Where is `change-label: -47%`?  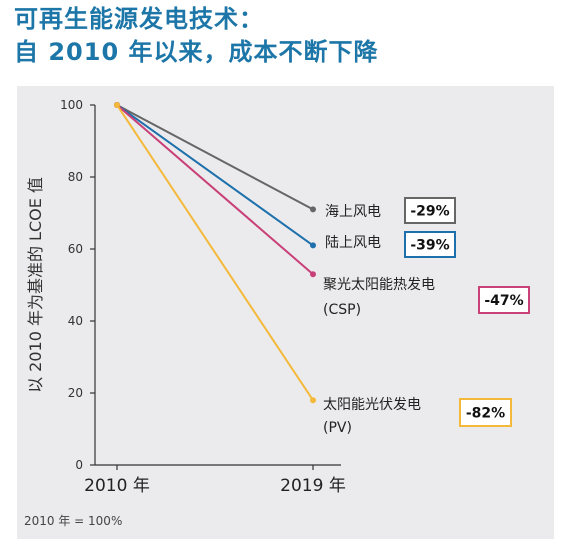
change-label: -47% is located at coordinates (503, 301).